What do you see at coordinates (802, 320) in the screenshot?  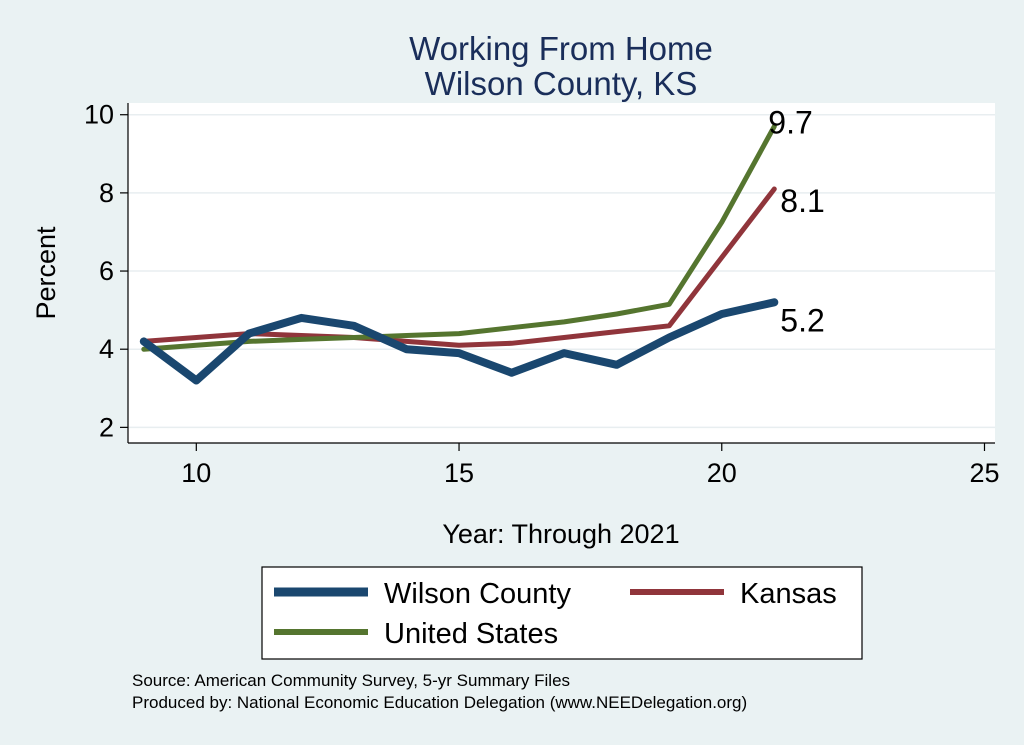 I see `end-label-wilson-county: 5.2` at bounding box center [802, 320].